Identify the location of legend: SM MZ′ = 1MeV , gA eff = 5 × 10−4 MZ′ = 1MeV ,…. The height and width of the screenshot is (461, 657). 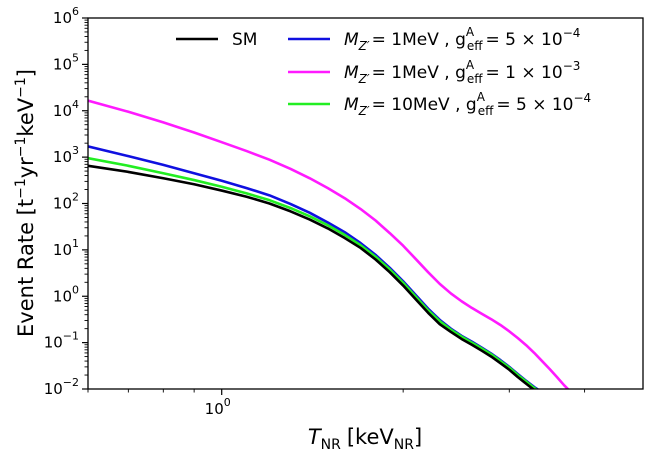
(383, 71).